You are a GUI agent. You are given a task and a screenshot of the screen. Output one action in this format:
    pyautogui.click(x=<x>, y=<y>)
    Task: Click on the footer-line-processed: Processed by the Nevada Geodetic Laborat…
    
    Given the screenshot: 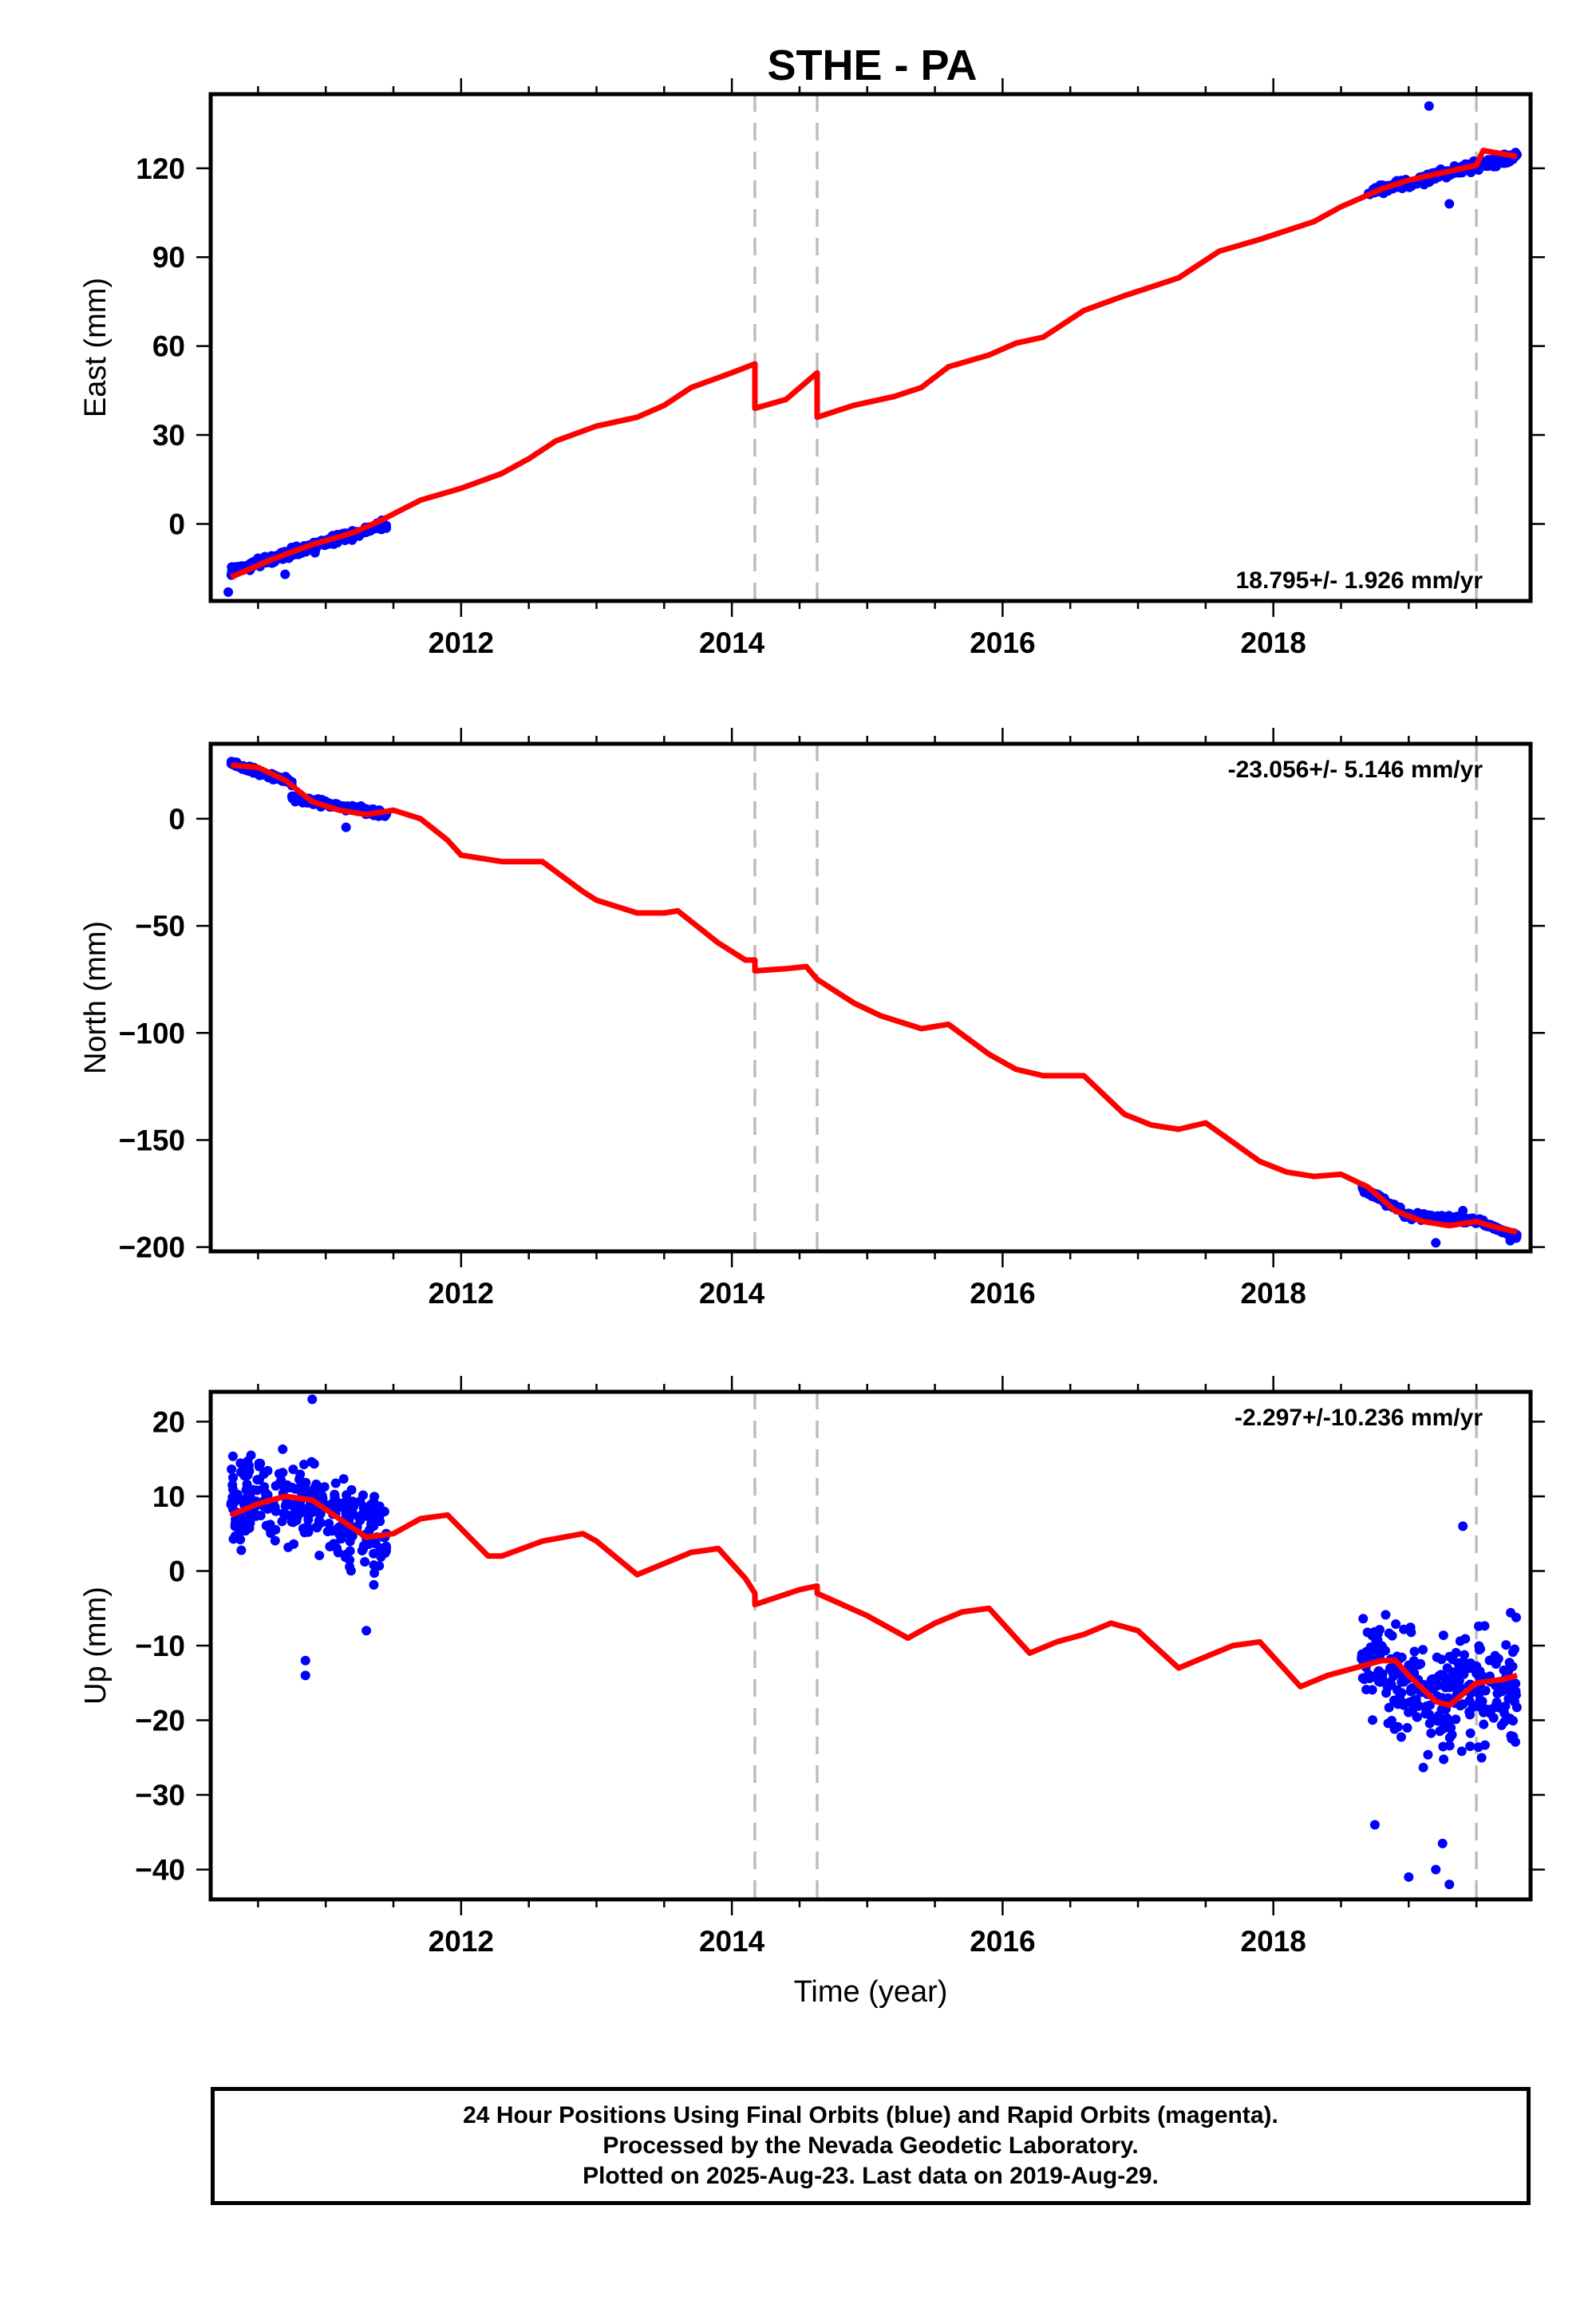 What is the action you would take?
    pyautogui.click(x=870, y=2145)
    